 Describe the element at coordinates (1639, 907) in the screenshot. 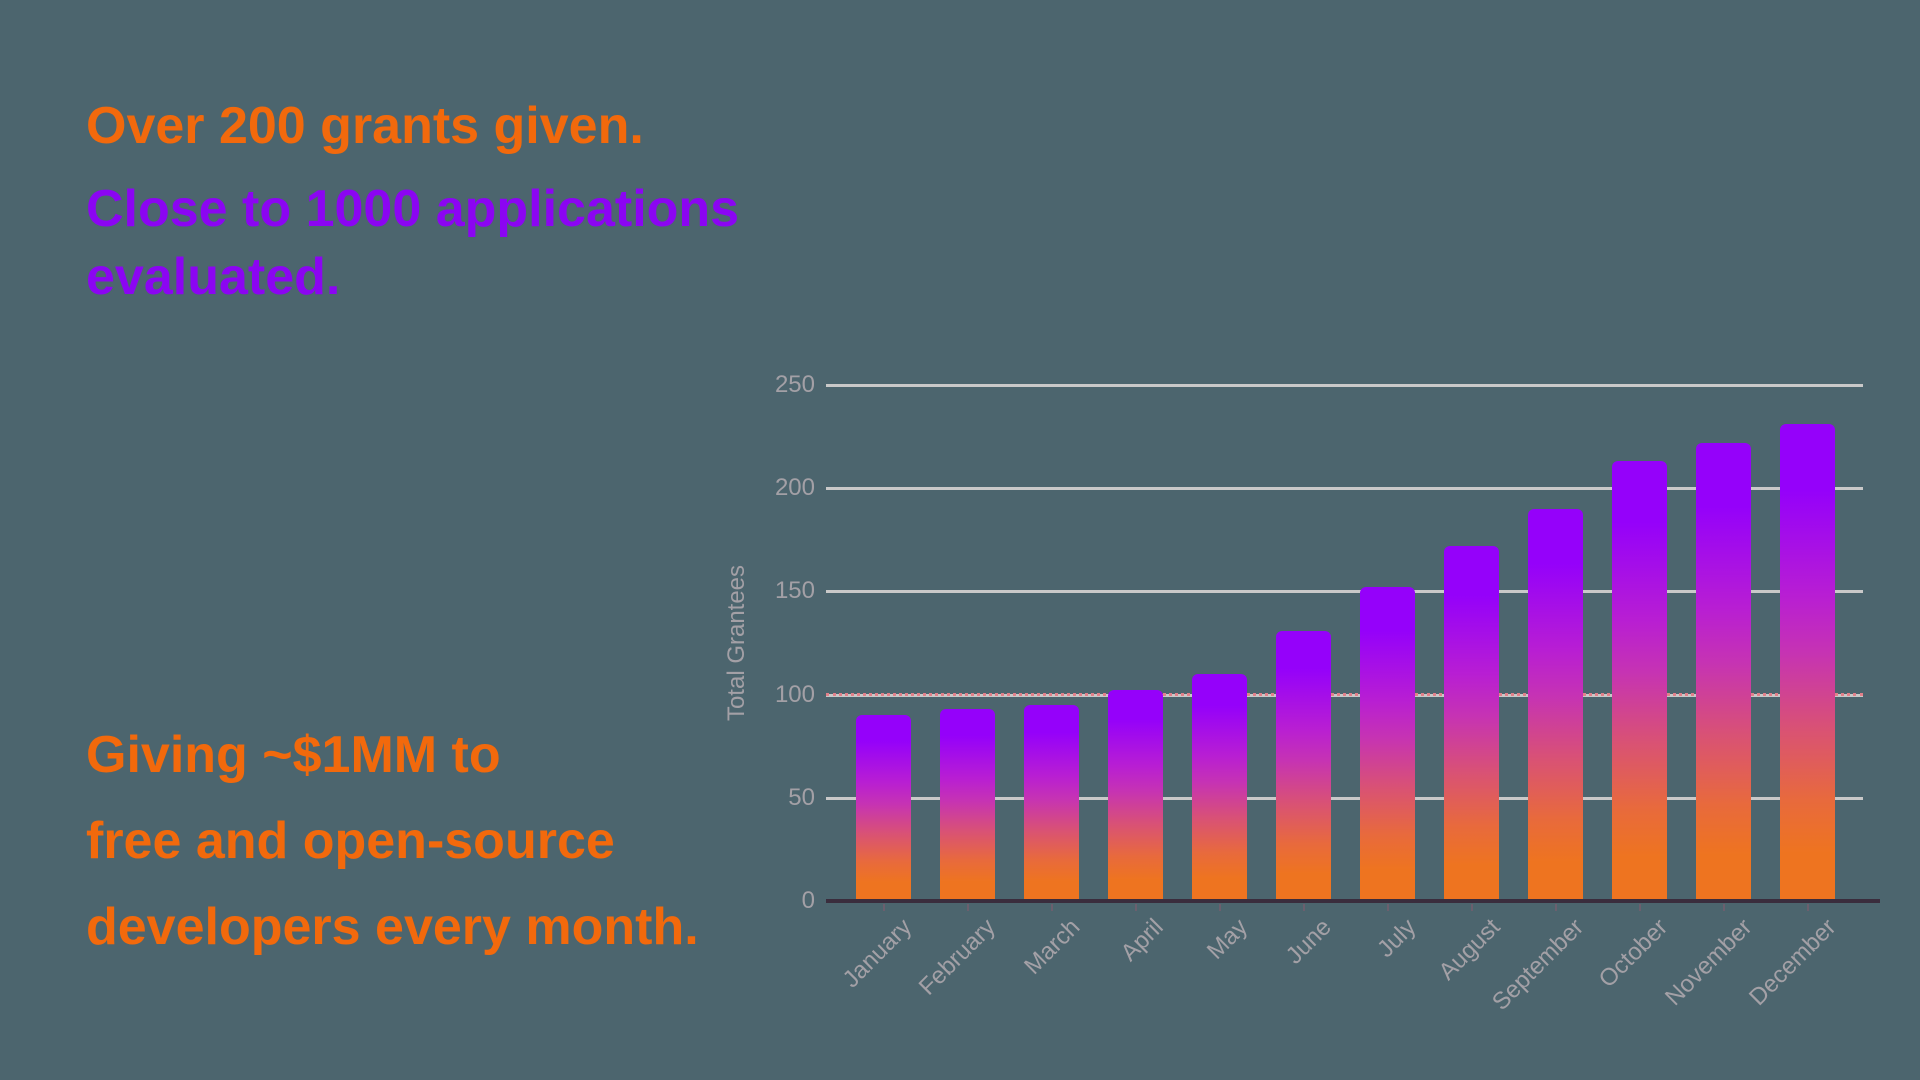

I see `x-axis-tick-october` at that location.